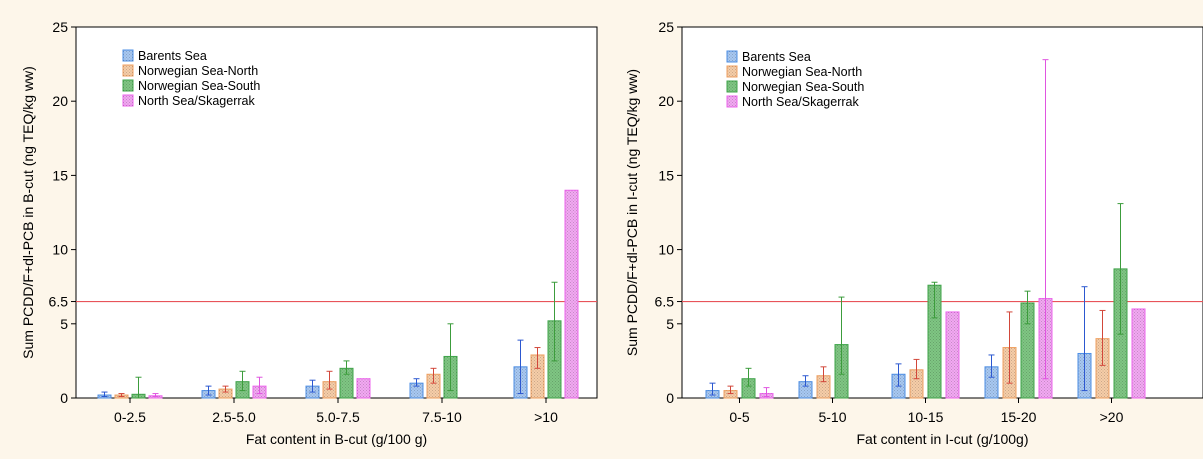 The height and width of the screenshot is (459, 1203). I want to click on x-tick-label: 15-20, so click(1019, 417).